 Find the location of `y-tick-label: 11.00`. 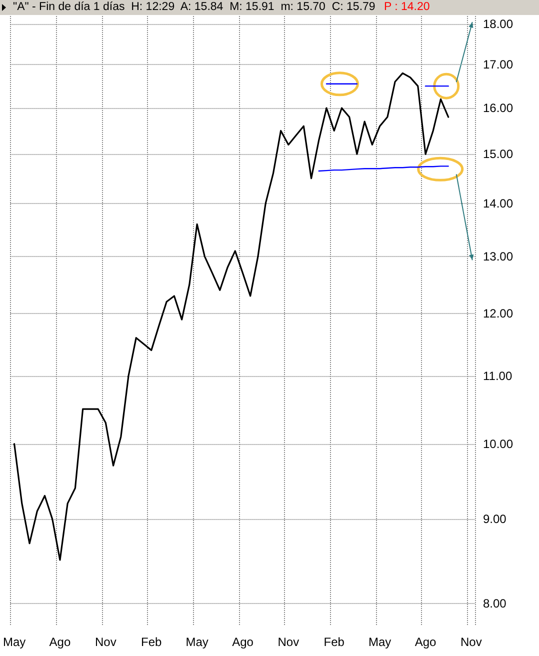

y-tick-label: 11.00 is located at coordinates (497, 375).